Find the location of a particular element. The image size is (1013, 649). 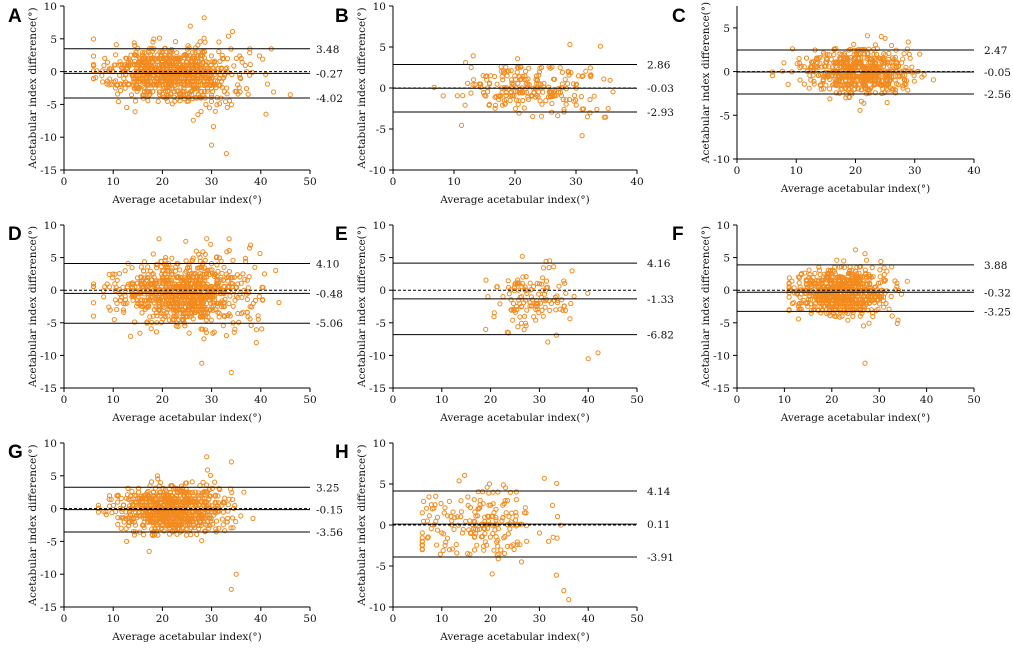

x-tick-label: 40 is located at coordinates (588, 400).